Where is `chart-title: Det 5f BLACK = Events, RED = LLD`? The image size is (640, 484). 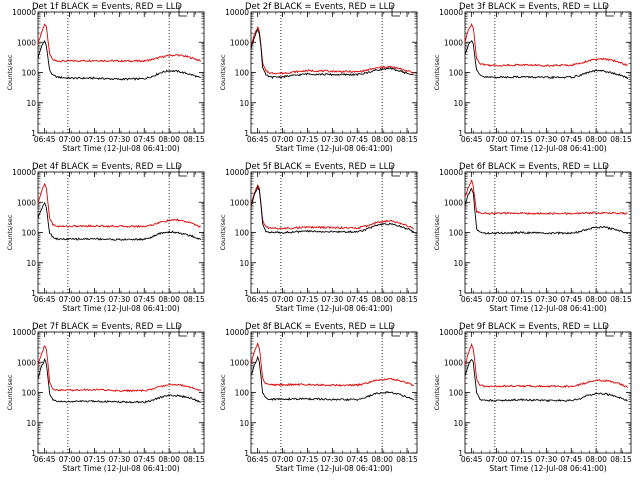
chart-title: Det 5f BLACK = Events, RED = LLD is located at coordinates (320, 167).